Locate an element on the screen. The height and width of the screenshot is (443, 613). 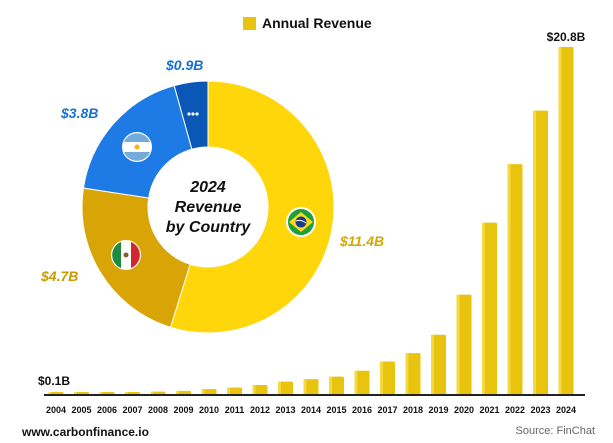
x-tick-label: 2019 is located at coordinates (438, 410).